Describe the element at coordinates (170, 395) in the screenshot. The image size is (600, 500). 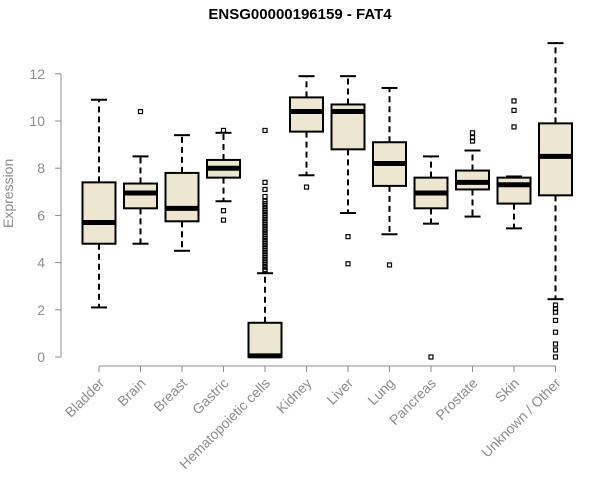
I see `x-tick-label: Breast` at that location.